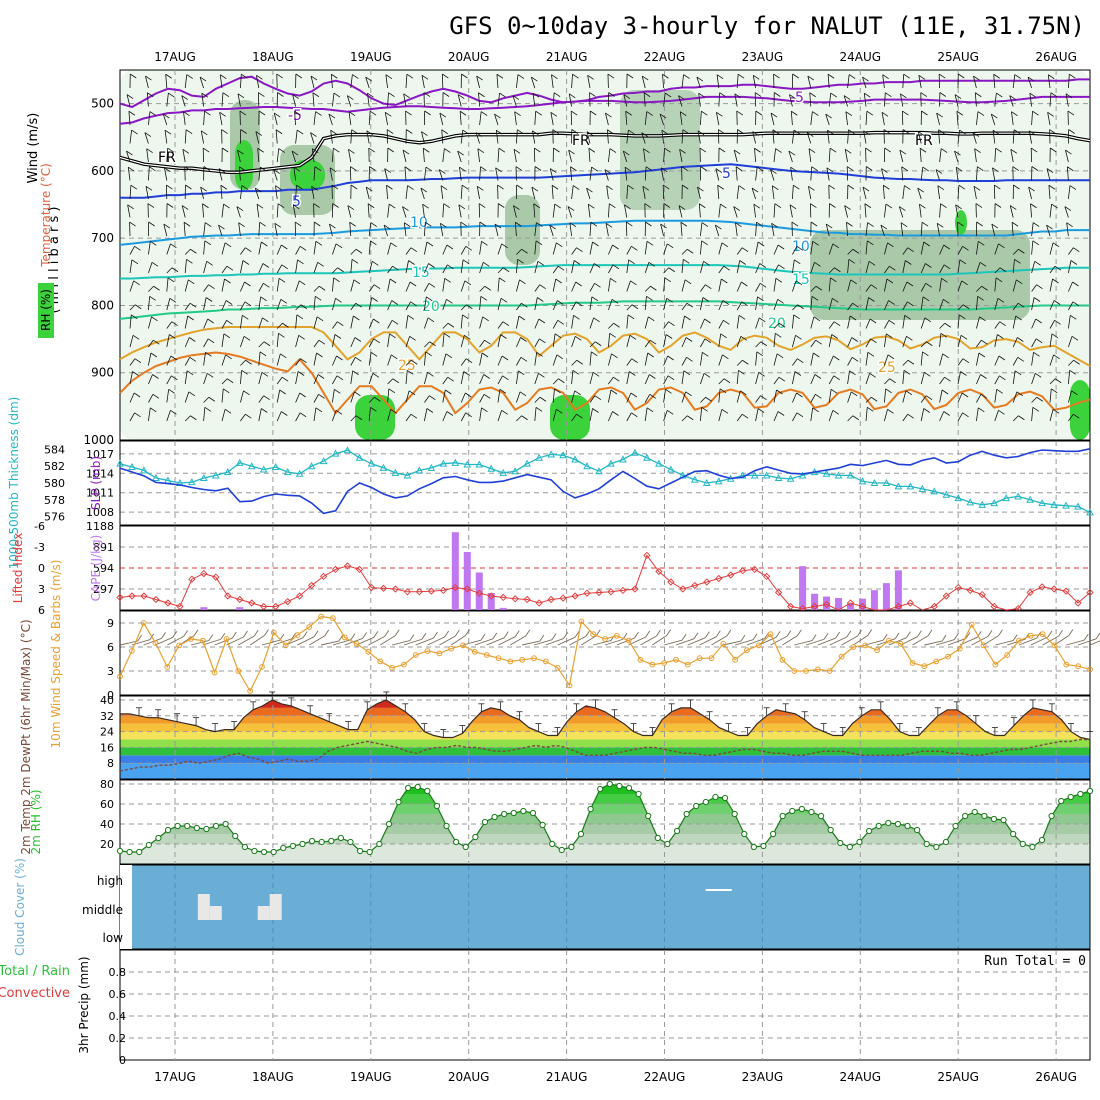 The image size is (1100, 1100). What do you see at coordinates (763, 1077) in the screenshot?
I see `date-label-bottom: 23AUG` at bounding box center [763, 1077].